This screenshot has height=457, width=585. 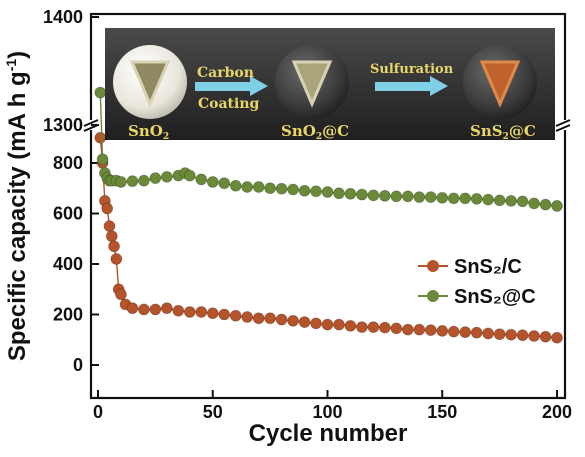 What do you see at coordinates (328, 433) in the screenshot?
I see `x-axis-title: Cycle number` at bounding box center [328, 433].